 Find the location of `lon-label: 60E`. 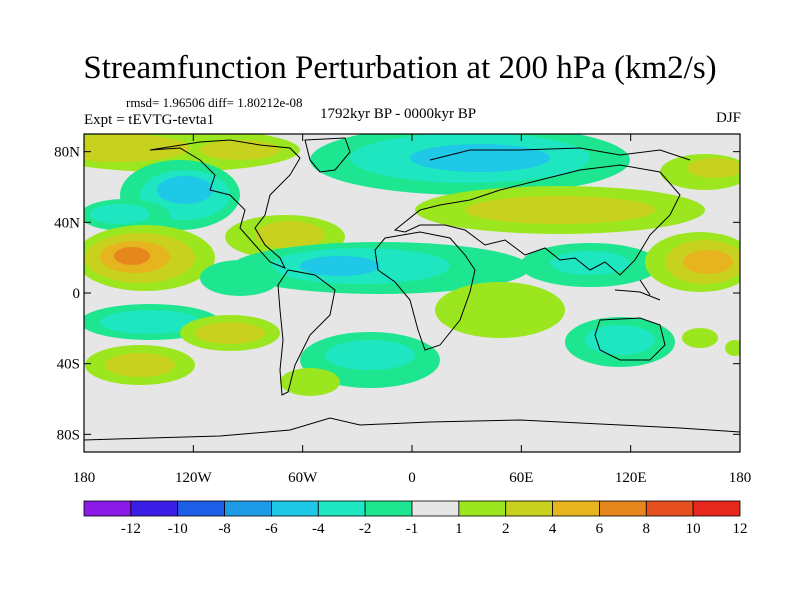

lon-label: 60E is located at coordinates (521, 478).